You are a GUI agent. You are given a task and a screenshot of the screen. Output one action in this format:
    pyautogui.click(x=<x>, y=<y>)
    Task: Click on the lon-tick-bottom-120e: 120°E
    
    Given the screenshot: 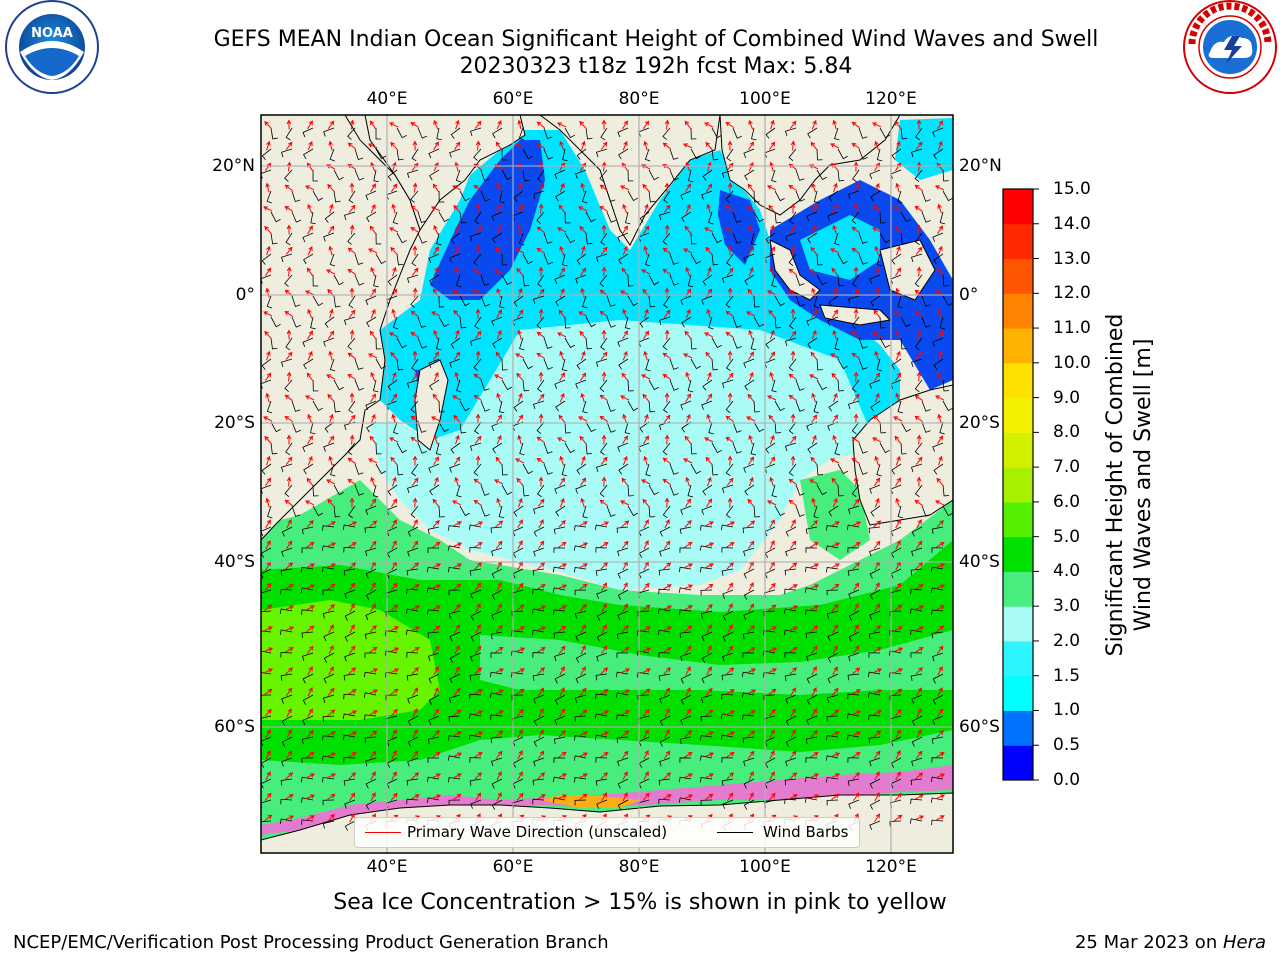 What is the action you would take?
    pyautogui.click(x=891, y=867)
    